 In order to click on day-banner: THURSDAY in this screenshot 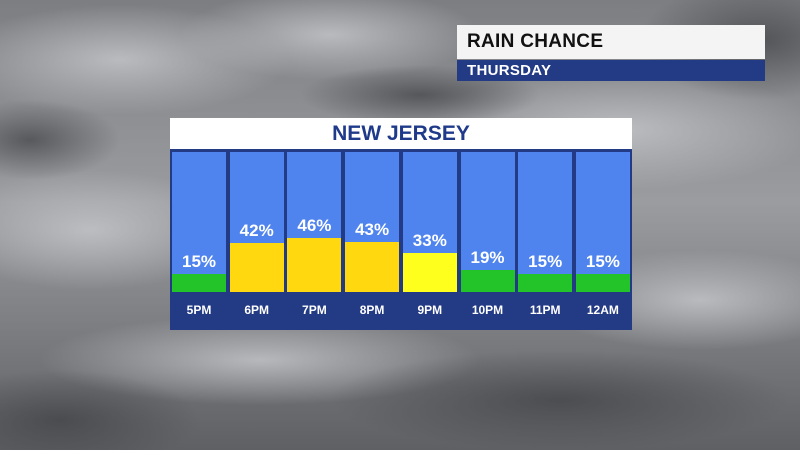, I will do `click(611, 70)`.